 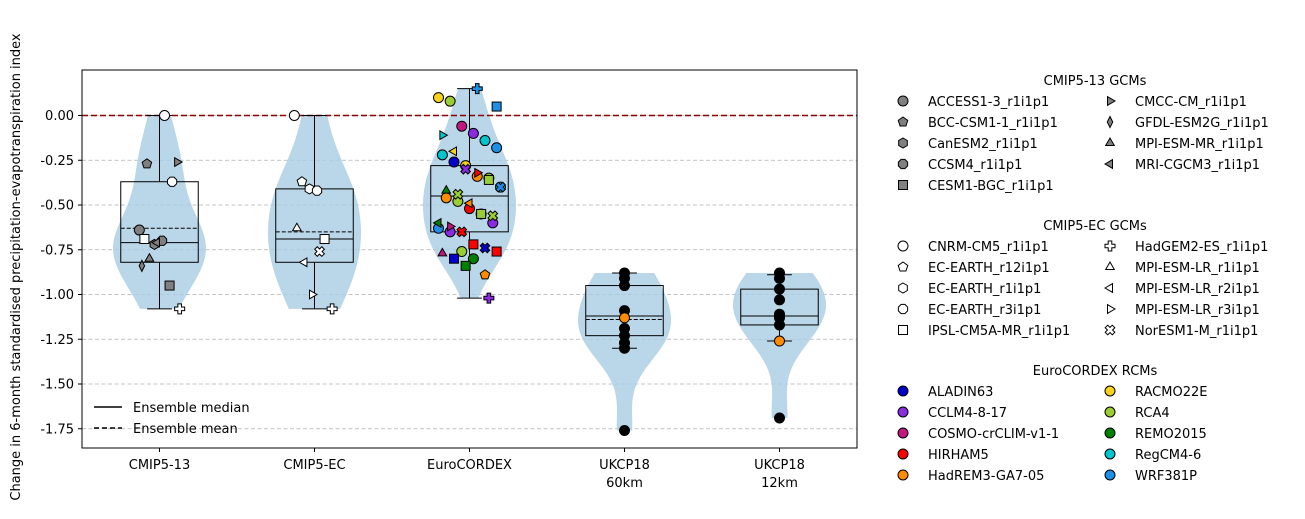 I want to click on legend-item-label: HadREM3-GA7-05, so click(x=986, y=476).